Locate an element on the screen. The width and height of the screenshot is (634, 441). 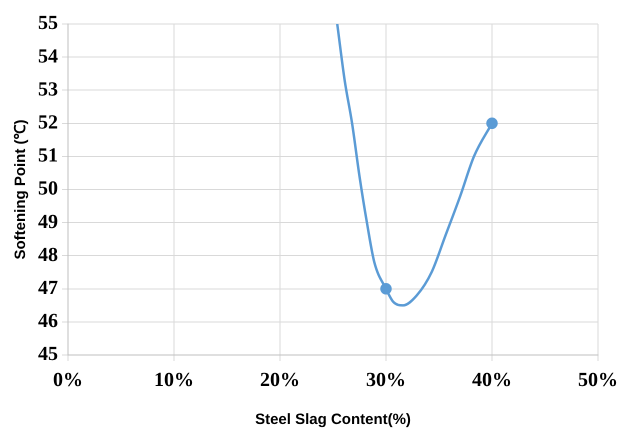
y-axis-title: Softening Point (℃) is located at coordinates (21, 190).